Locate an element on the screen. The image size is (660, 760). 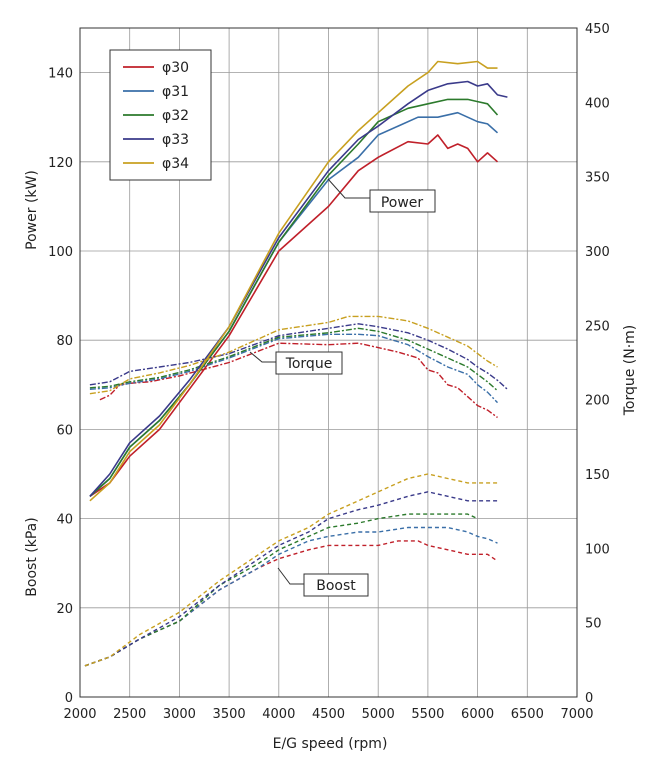
x-tick-label: 6500 is located at coordinates (527, 714).